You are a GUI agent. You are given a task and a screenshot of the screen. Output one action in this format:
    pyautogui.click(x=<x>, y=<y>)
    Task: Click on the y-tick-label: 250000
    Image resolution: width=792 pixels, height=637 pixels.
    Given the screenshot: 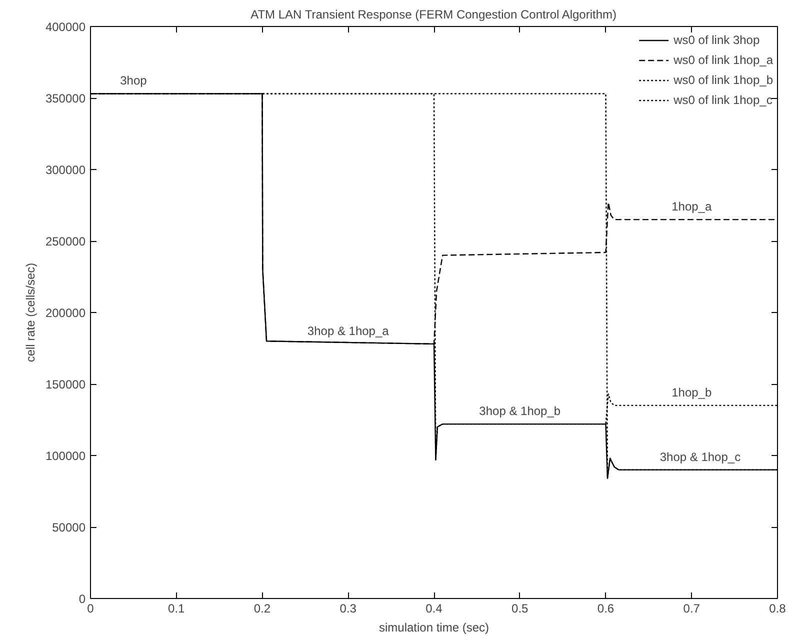 What is the action you would take?
    pyautogui.click(x=65, y=241)
    